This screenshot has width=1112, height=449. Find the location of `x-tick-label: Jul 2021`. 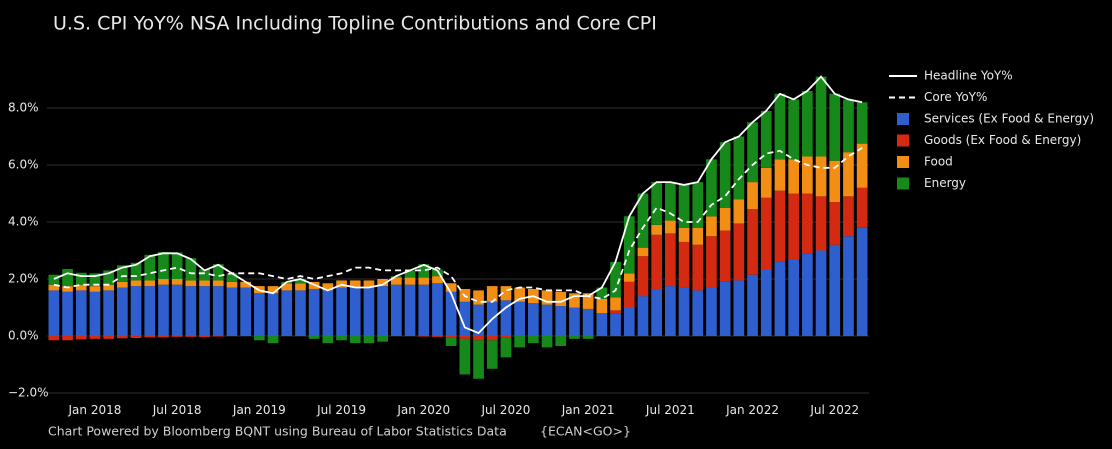

x-tick-label: Jul 2021 is located at coordinates (670, 410).